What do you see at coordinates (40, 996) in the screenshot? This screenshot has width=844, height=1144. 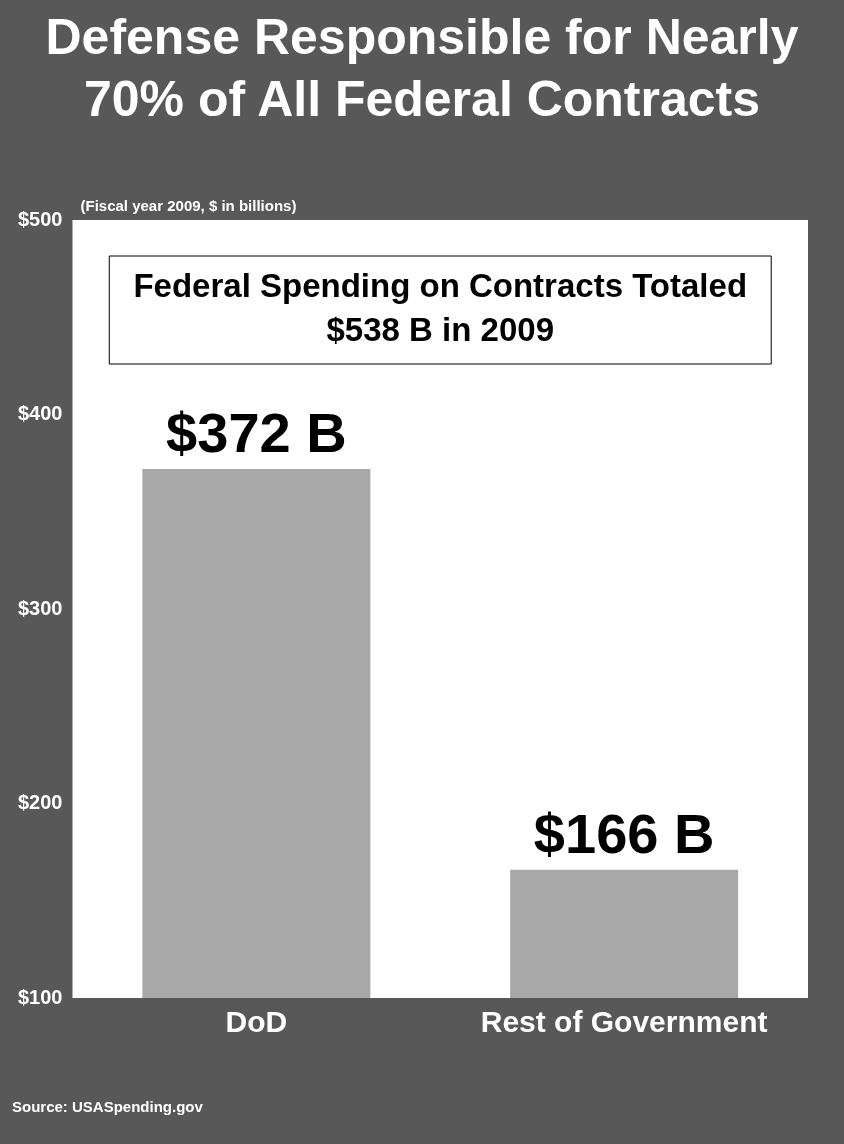 I see `y-tick-label: $100` at bounding box center [40, 996].